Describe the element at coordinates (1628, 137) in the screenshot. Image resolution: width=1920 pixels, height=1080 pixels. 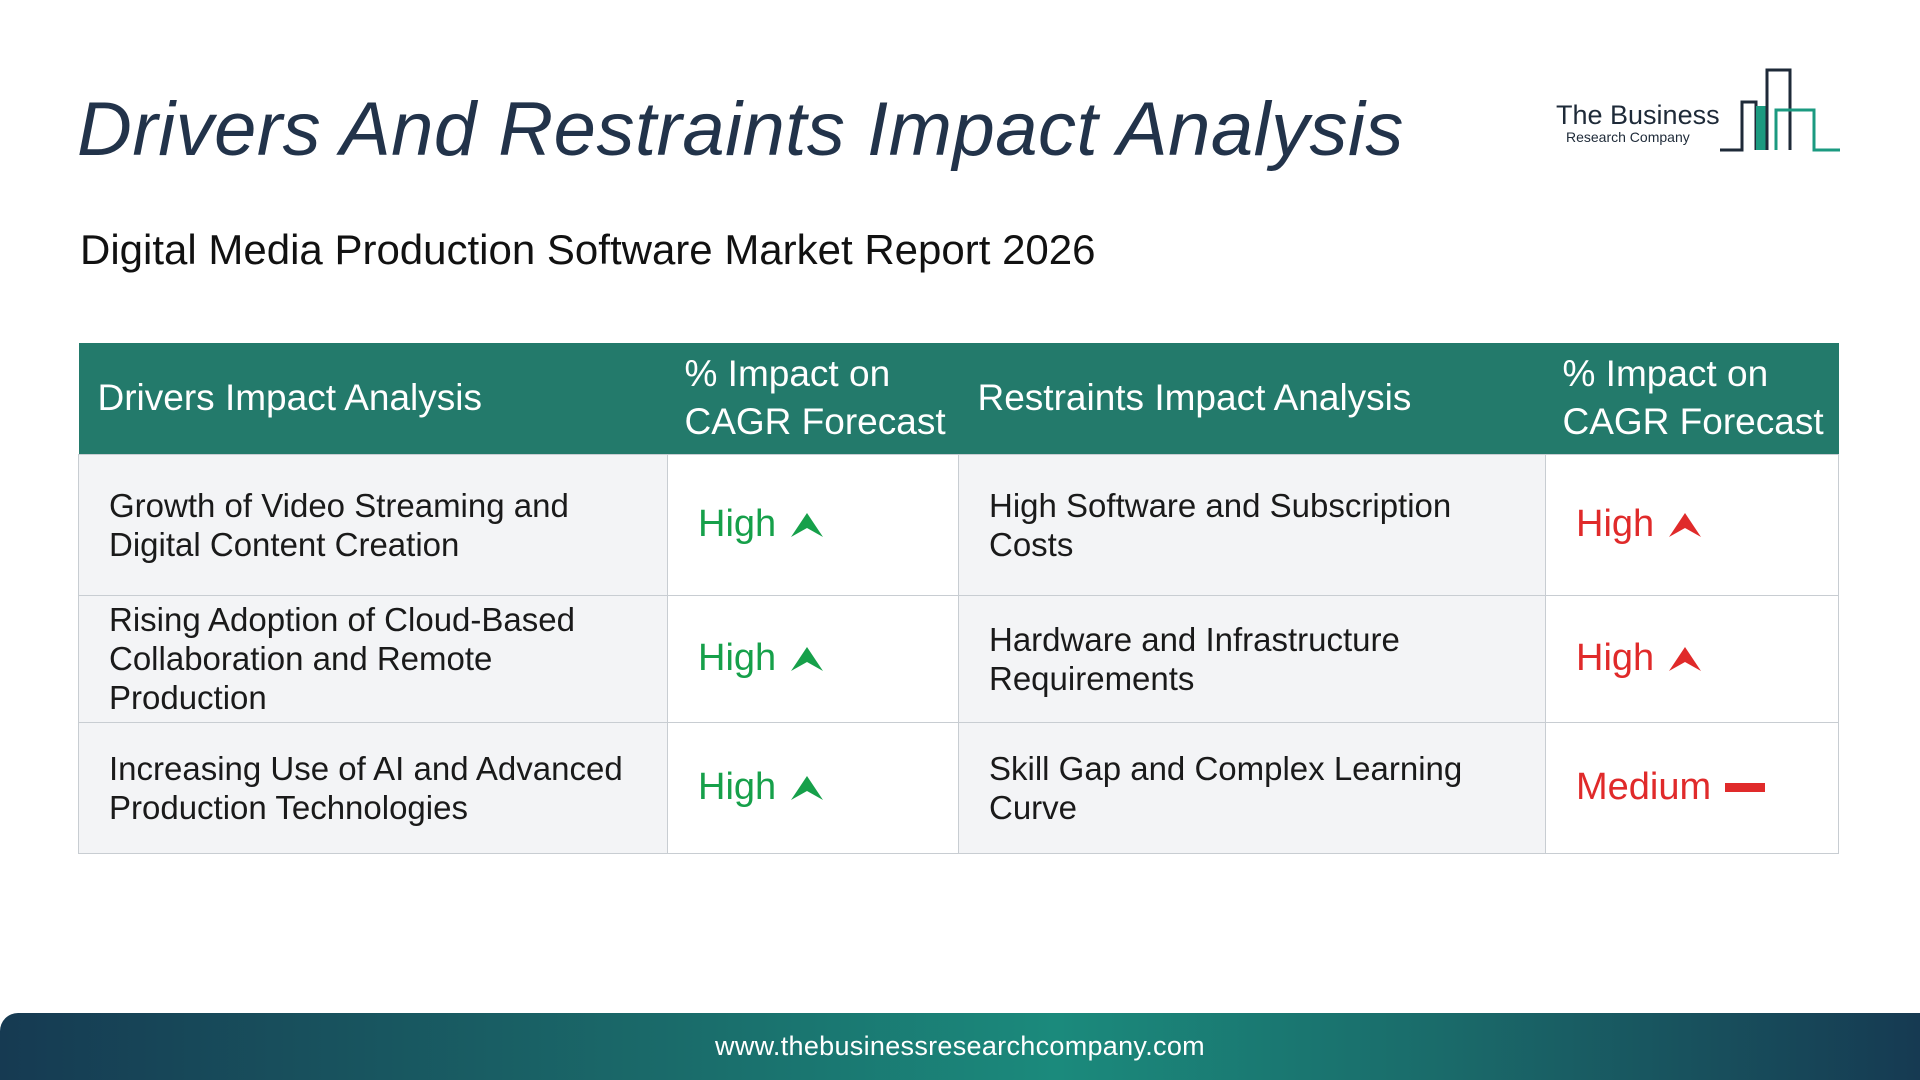
I see `logo-line-2: Research Company` at that location.